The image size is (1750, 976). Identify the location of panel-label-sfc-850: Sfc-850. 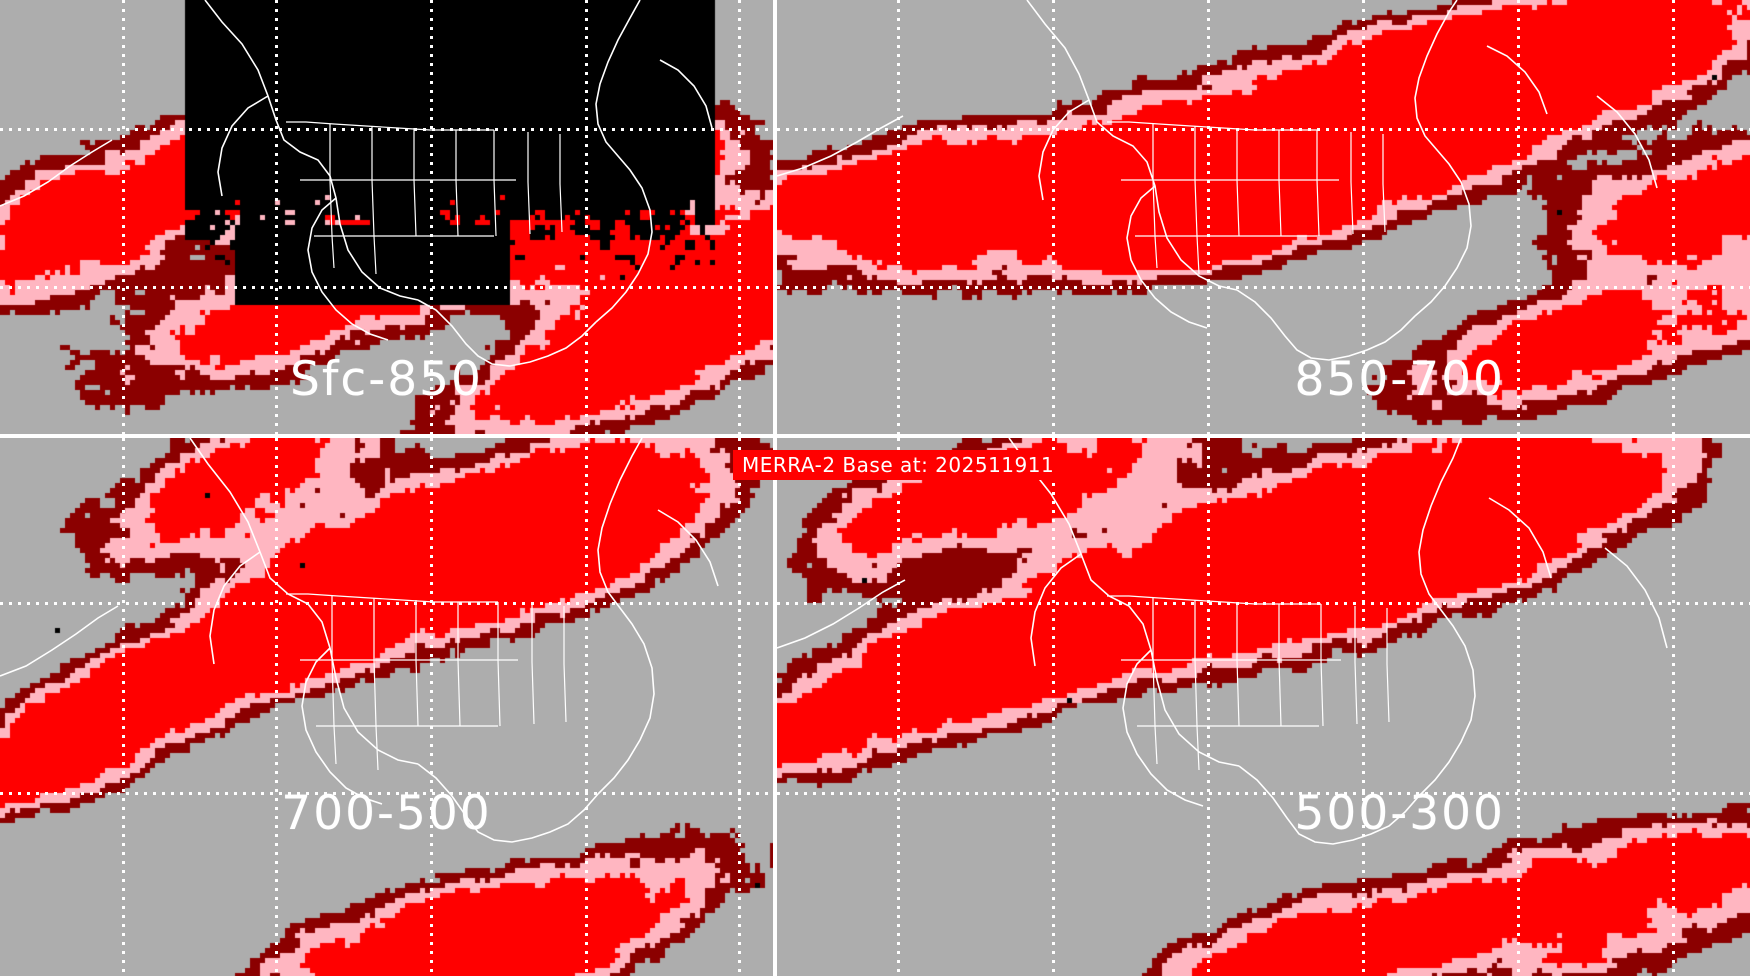
(386, 379).